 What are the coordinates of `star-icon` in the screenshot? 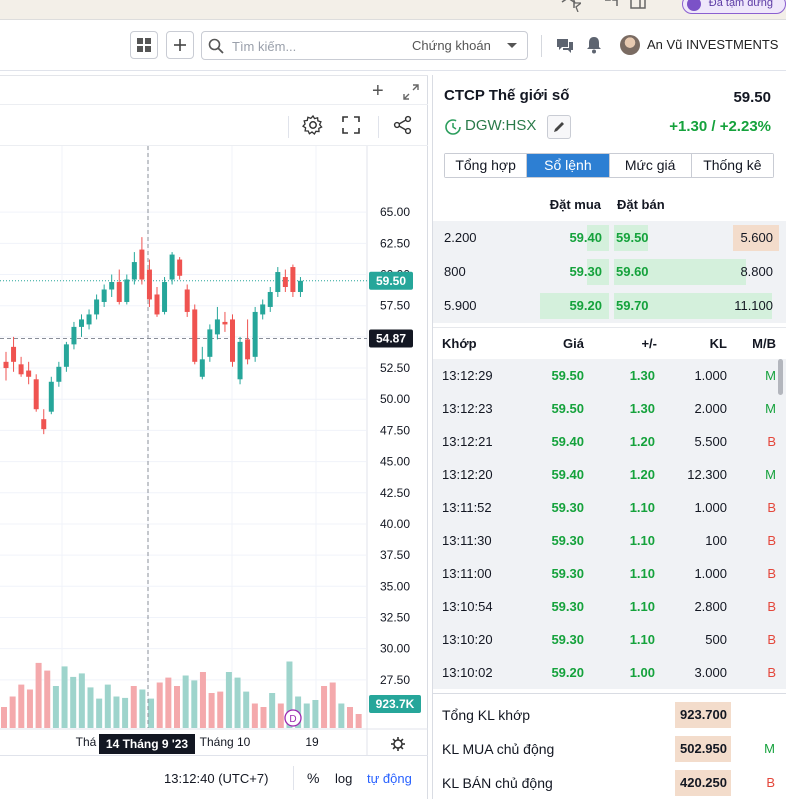 It's located at (573, 6).